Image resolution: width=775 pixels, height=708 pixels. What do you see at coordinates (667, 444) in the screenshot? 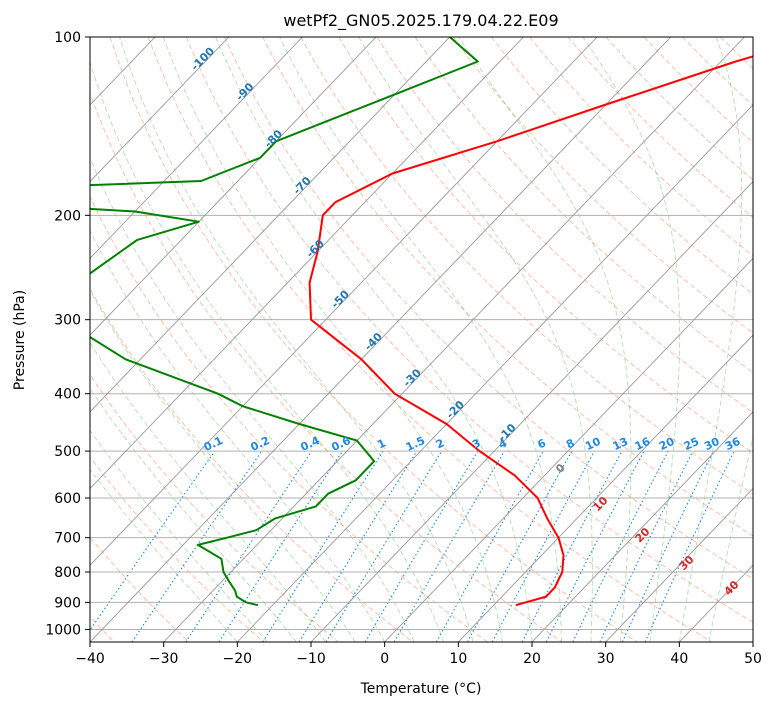
I see `mixing-ratio-label: 20` at bounding box center [667, 444].